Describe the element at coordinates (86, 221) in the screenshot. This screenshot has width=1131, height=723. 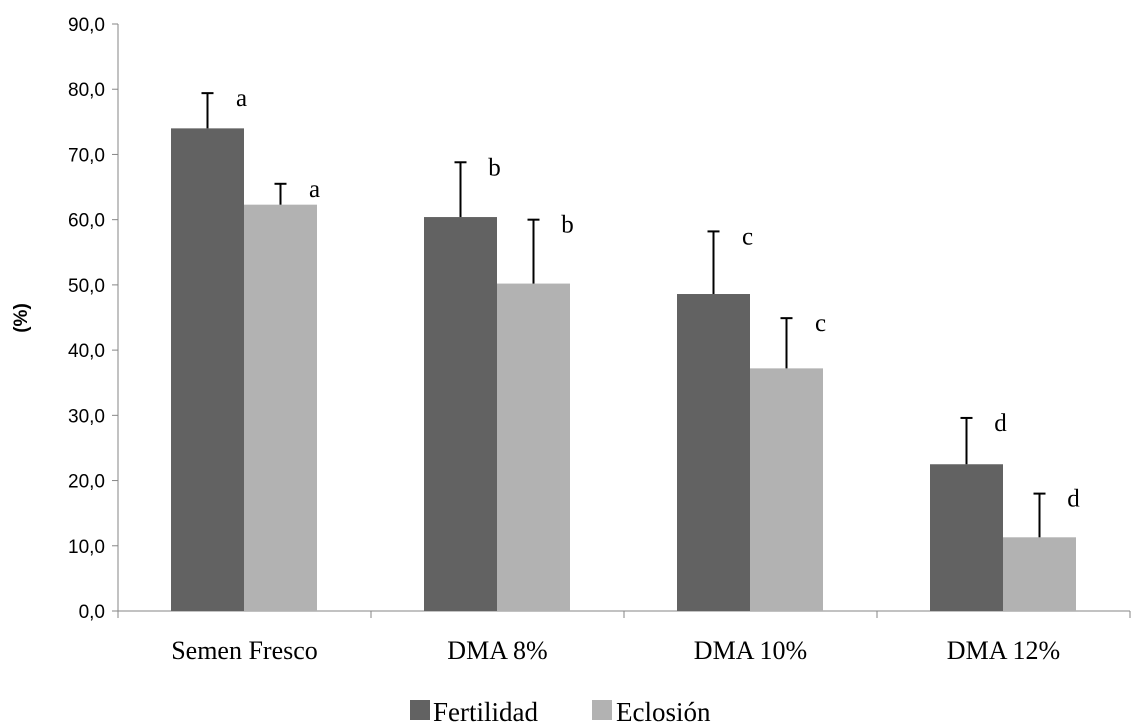
I see `y-tick-label: 60,0` at that location.